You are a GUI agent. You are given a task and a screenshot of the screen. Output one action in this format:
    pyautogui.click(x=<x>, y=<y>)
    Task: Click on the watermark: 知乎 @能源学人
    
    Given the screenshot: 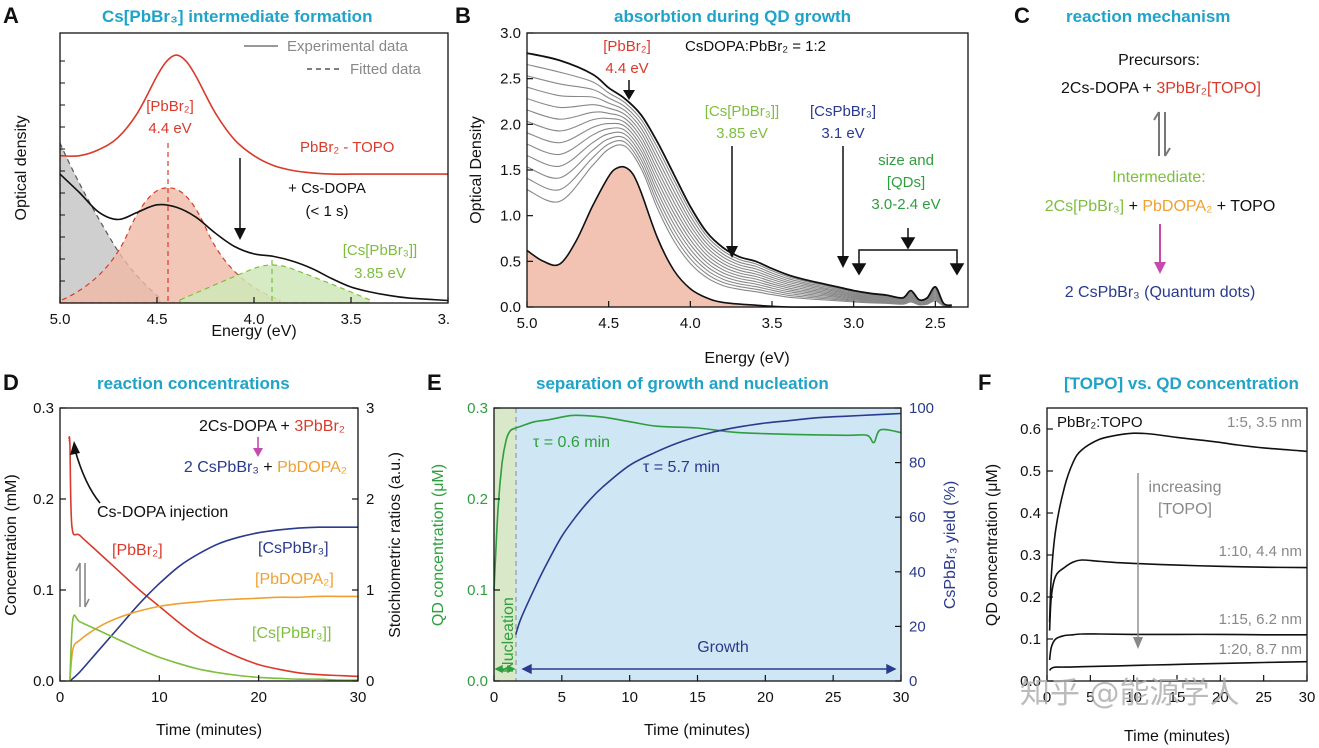 What is the action you would take?
    pyautogui.click(x=1130, y=693)
    